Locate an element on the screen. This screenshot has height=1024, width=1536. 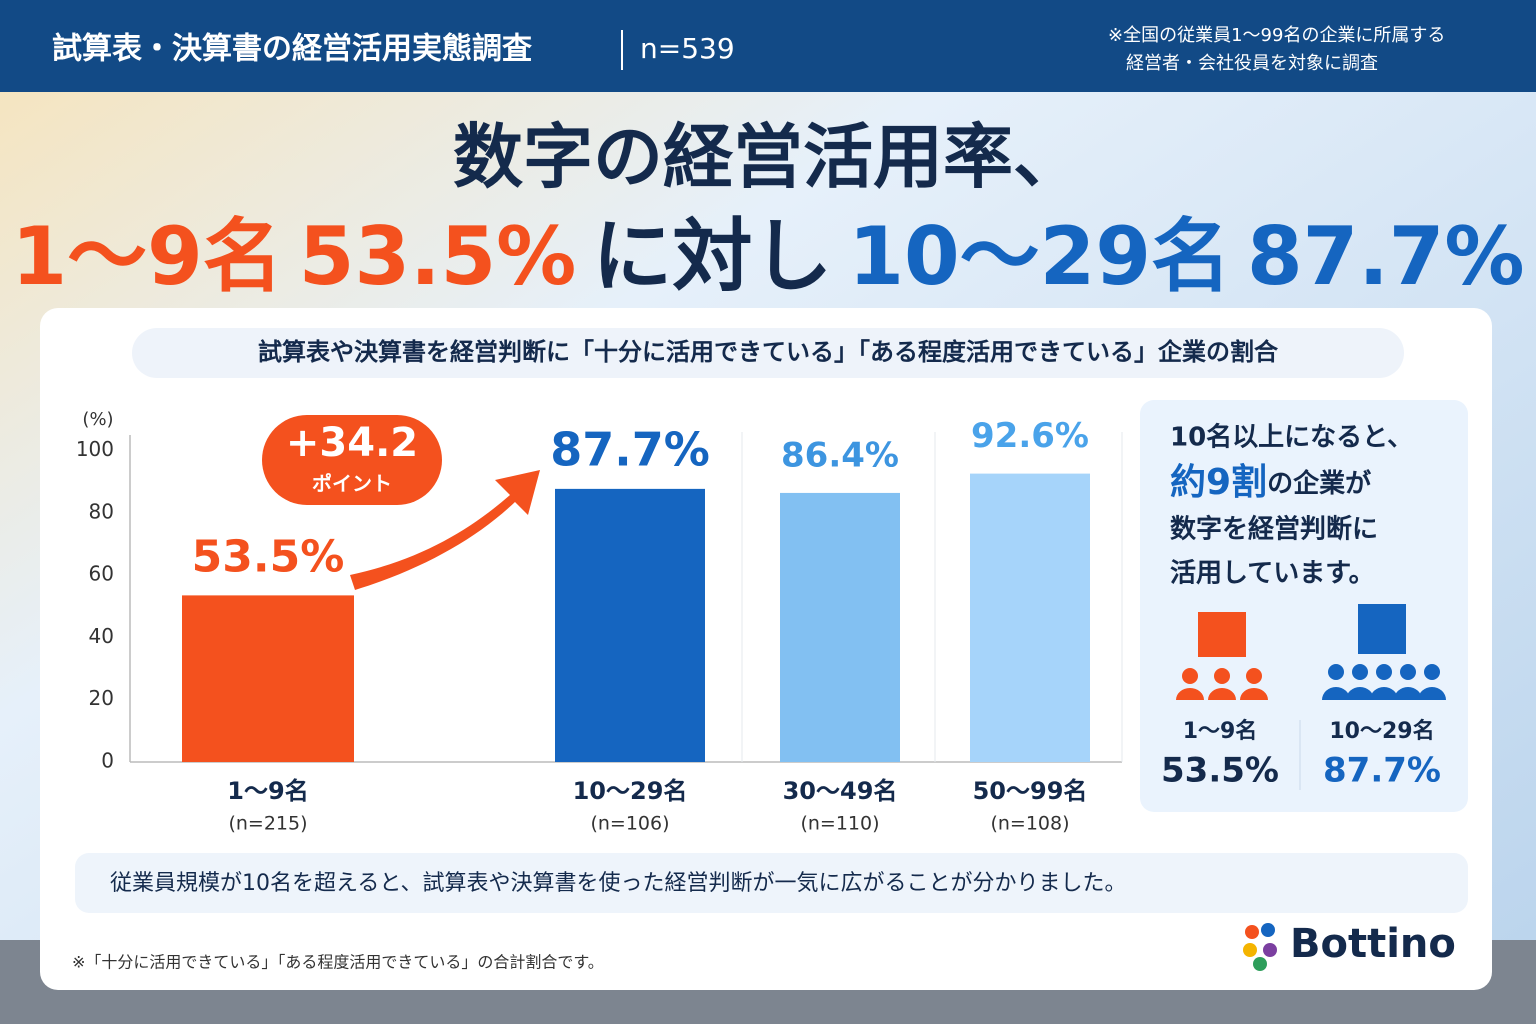
headline: 1〜9名 53.5% に対し 10〜29名 87.7% is located at coordinates (767, 256).